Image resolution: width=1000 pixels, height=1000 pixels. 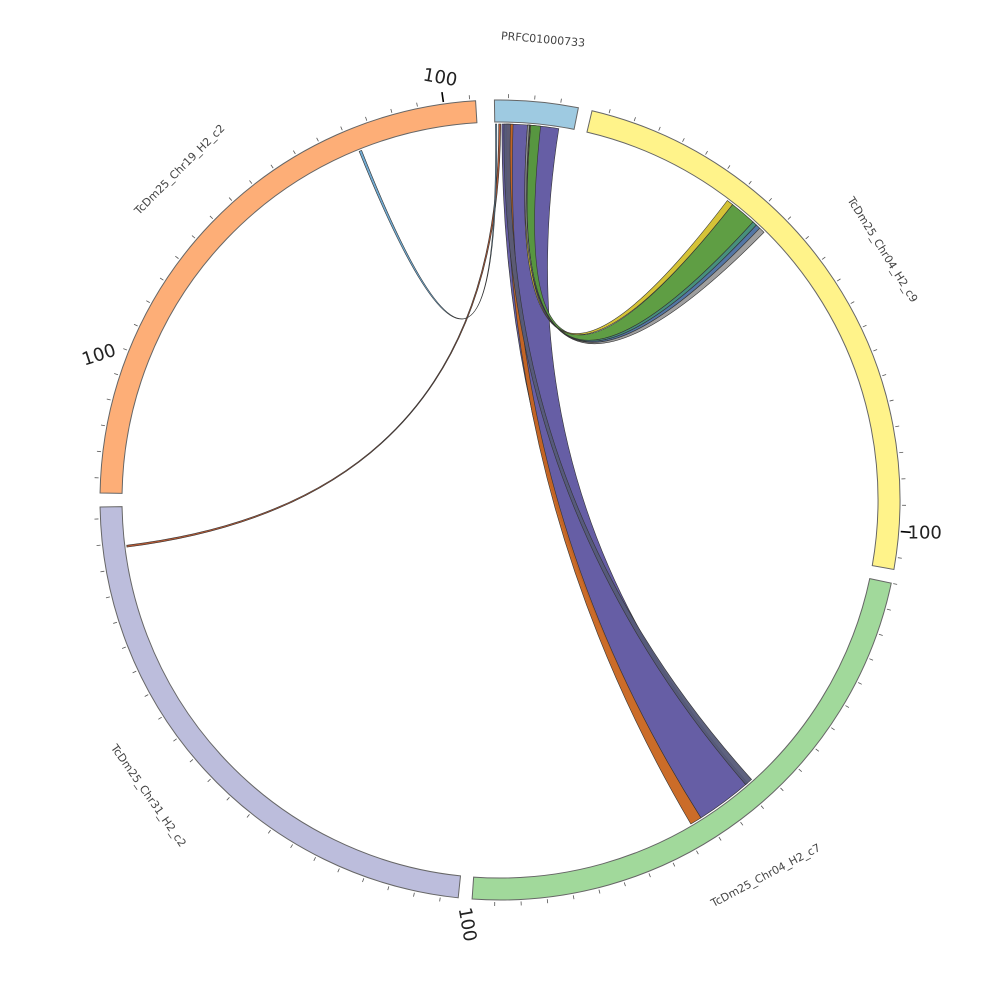 I want to click on segment-label-tcdm25-chr04-h2-c9: TcDm25_Chr04_H2_c9, so click(x=882, y=249).